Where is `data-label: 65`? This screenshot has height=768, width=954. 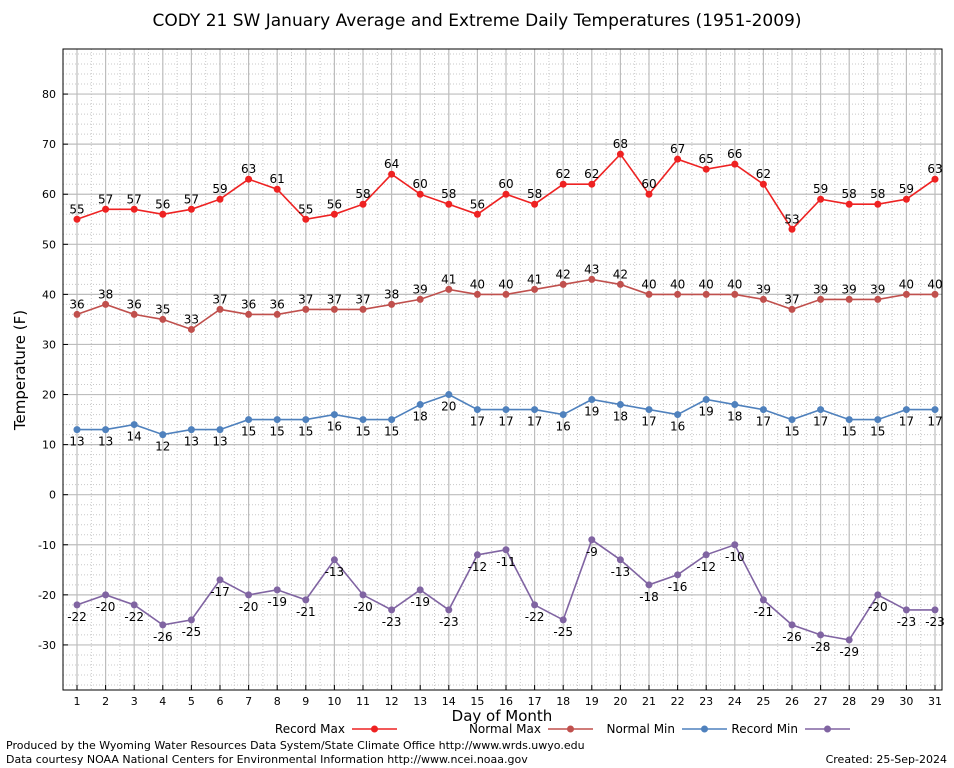
data-label: 65 is located at coordinates (706, 159).